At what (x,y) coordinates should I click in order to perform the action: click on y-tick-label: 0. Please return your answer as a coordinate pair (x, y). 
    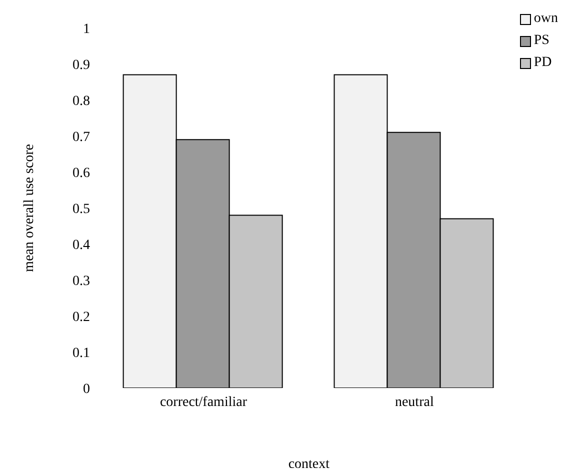
    Looking at the image, I should click on (86, 389).